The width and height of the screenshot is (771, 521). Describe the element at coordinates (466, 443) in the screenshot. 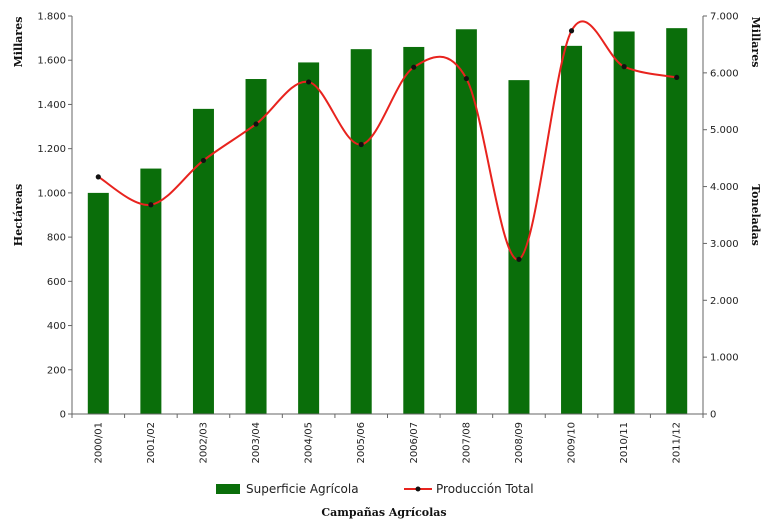

I see `x-tick-label: 2007/08` at that location.